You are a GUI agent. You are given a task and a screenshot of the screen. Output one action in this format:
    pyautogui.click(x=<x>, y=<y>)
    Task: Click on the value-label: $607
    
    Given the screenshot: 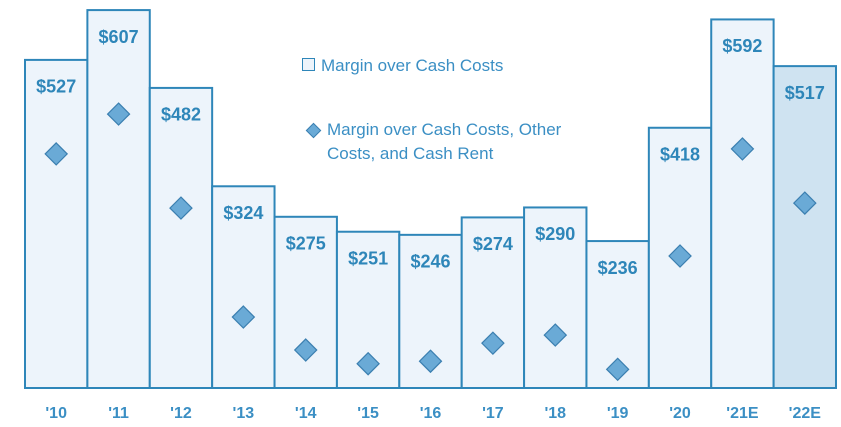 What is the action you would take?
    pyautogui.click(x=119, y=37)
    